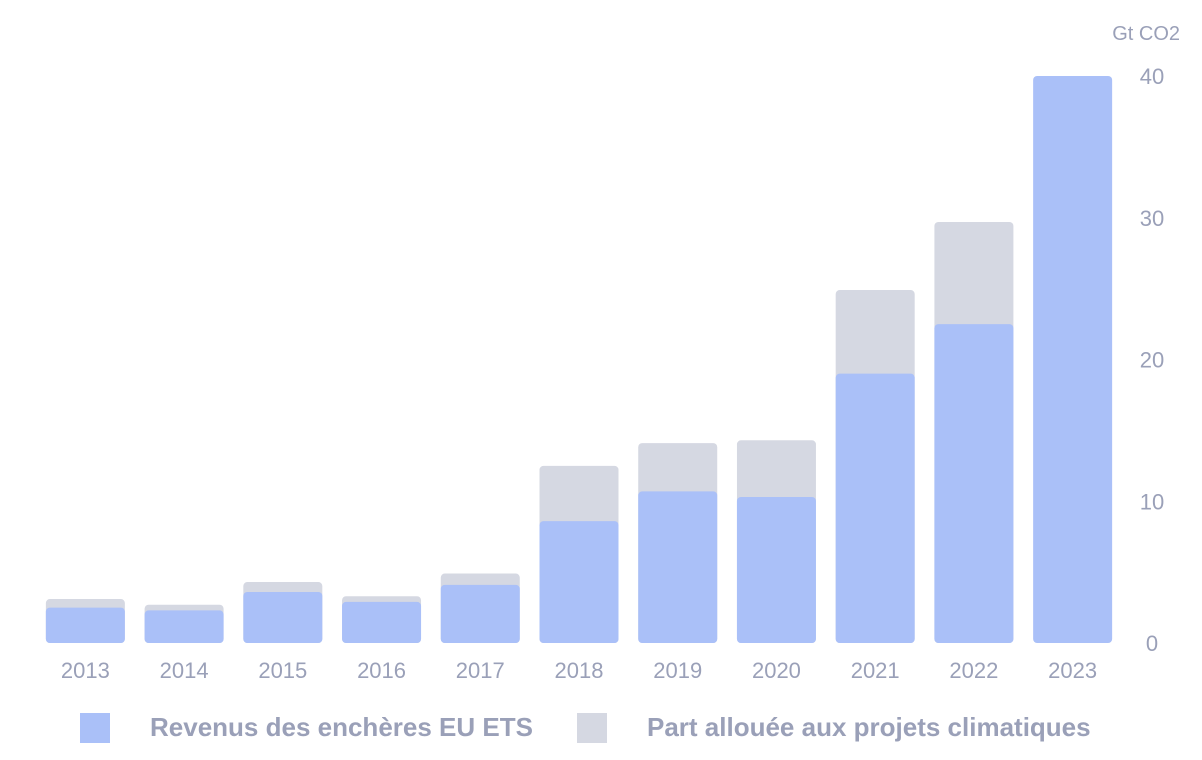  I want to click on bar-revenus-2014, so click(184, 626).